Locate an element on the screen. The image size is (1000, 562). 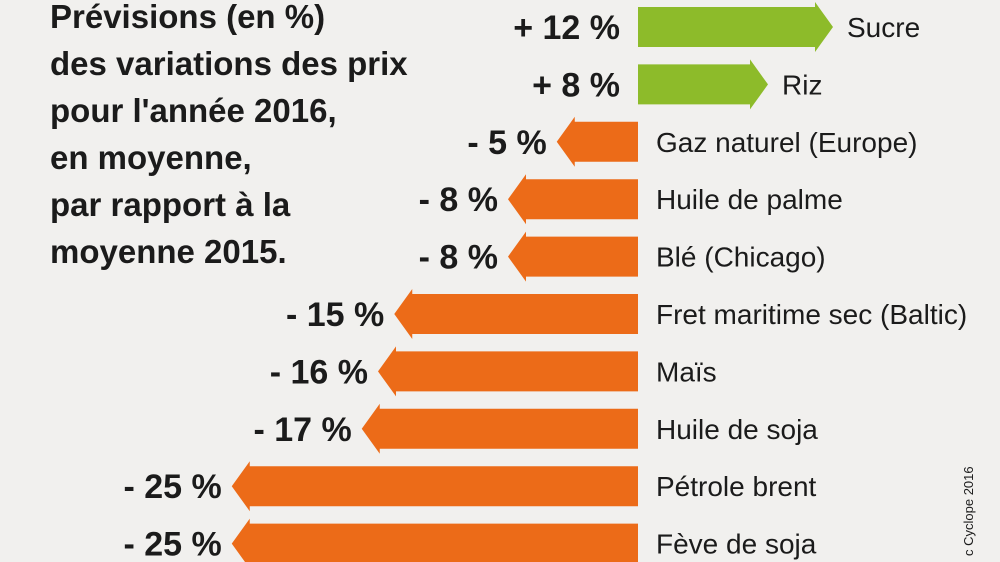
category-label: Huile de soja is located at coordinates (737, 429).